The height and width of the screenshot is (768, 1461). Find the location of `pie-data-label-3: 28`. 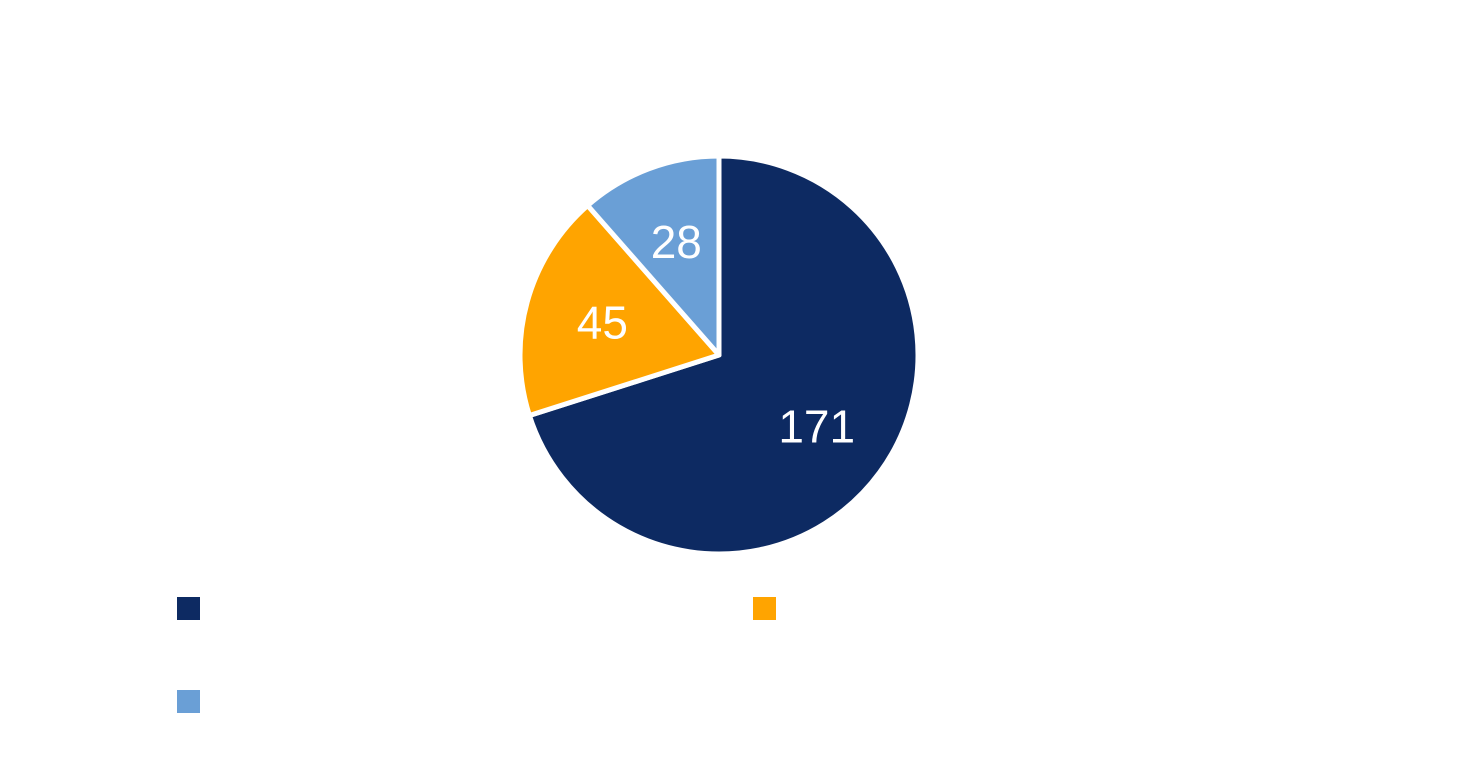

pie-data-label-3: 28 is located at coordinates (676, 242).